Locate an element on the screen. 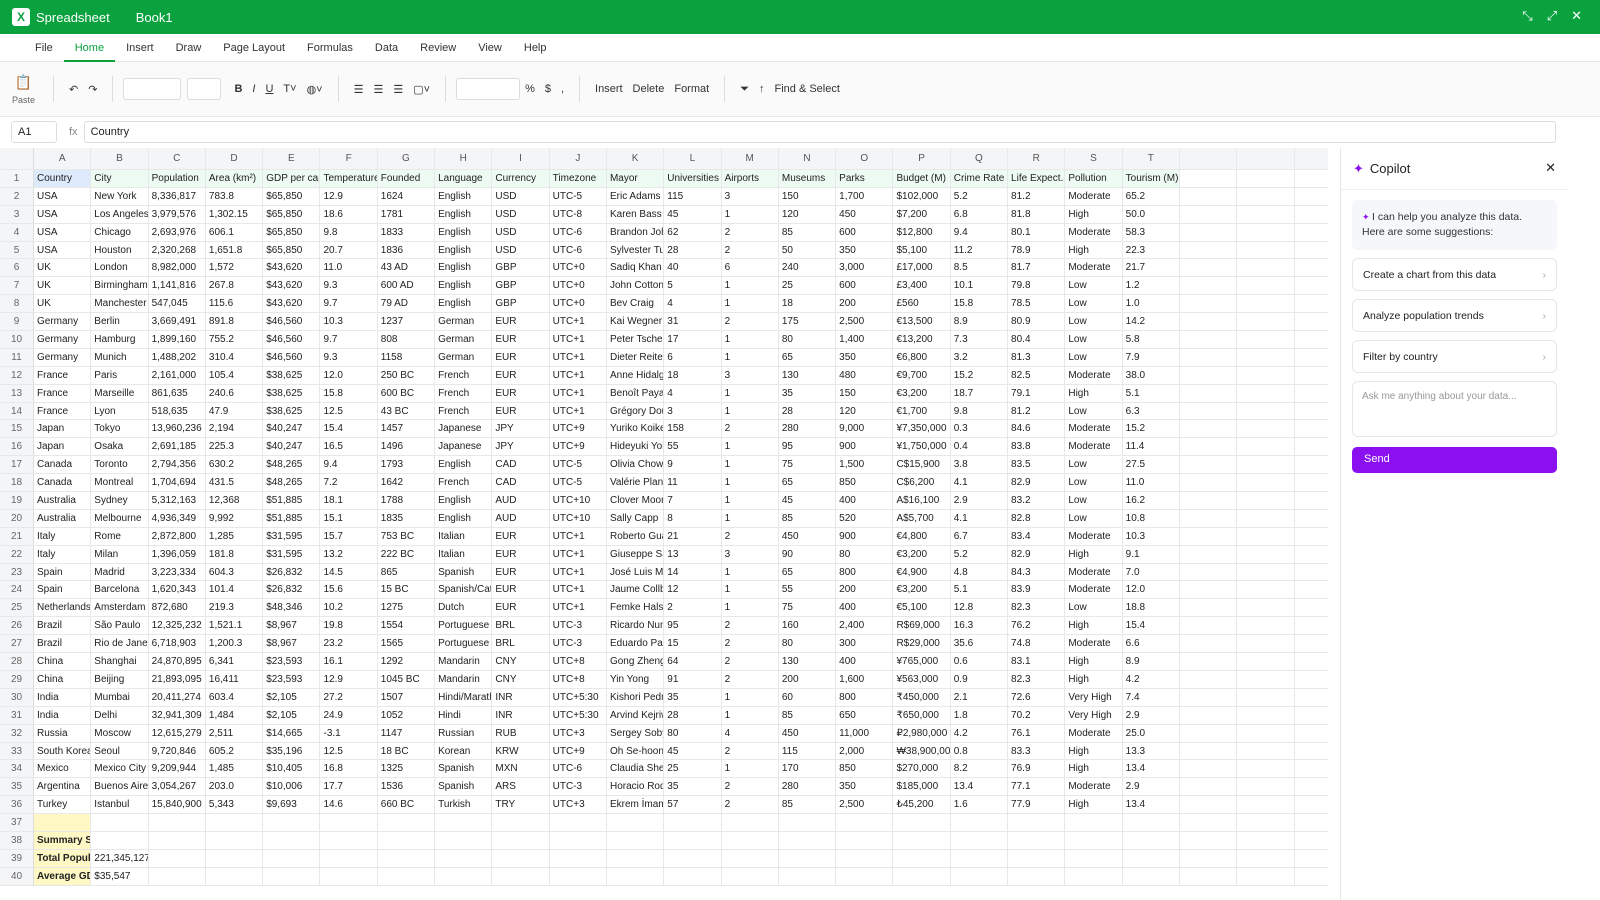 This screenshot has width=1600, height=900. cell: 0.4 is located at coordinates (979, 447).